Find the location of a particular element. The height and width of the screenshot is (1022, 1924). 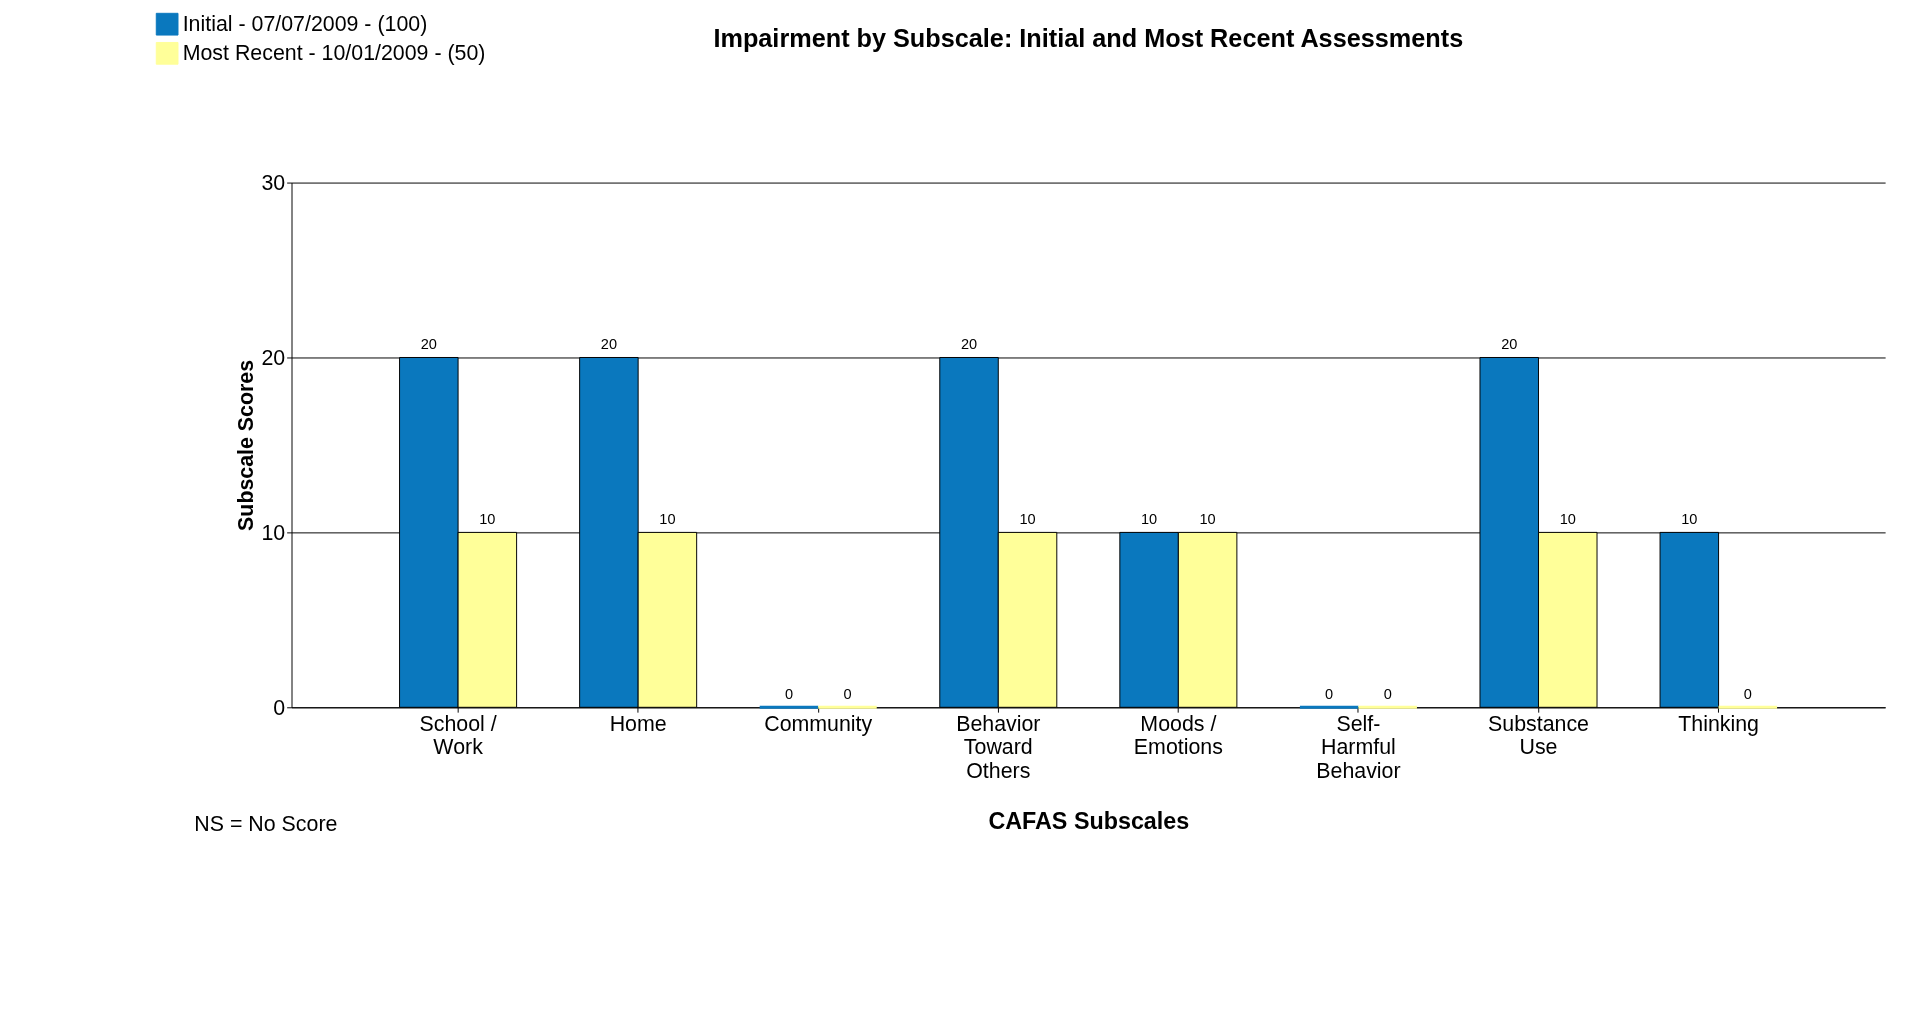

chart-title: Impairment by Subscale: Initial and Most Recent Assessments is located at coordinates (1088, 37).